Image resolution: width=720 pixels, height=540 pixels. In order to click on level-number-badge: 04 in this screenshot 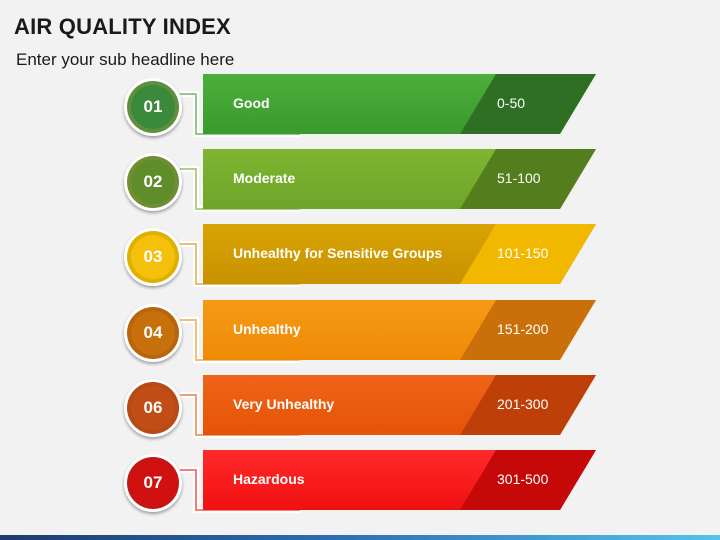, I will do `click(153, 332)`.